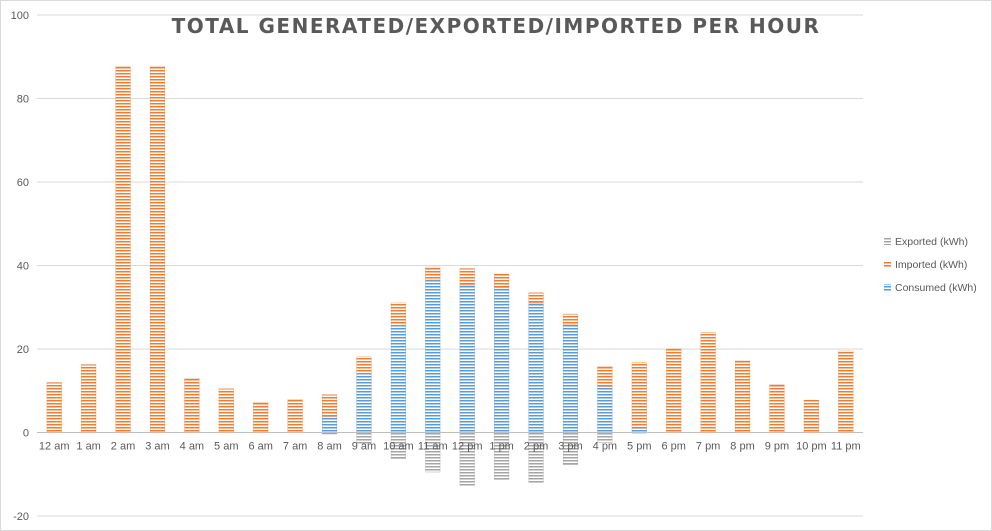  Describe the element at coordinates (21, 517) in the screenshot. I see `y-tick-label: -20` at that location.